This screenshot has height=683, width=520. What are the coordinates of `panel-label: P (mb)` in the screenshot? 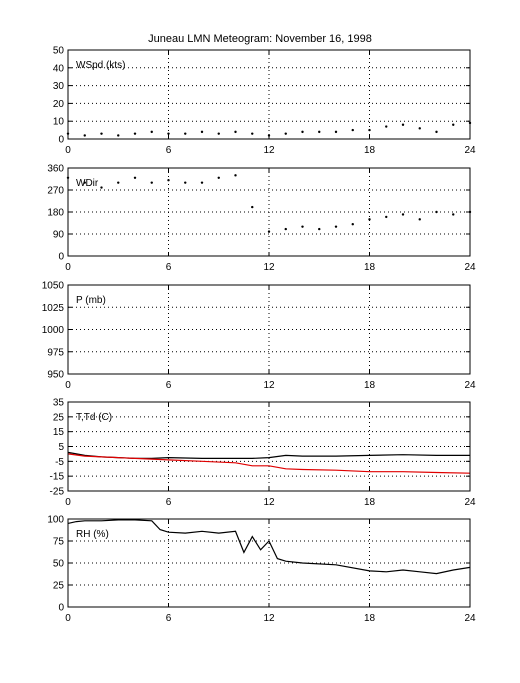 It's located at (91, 300).